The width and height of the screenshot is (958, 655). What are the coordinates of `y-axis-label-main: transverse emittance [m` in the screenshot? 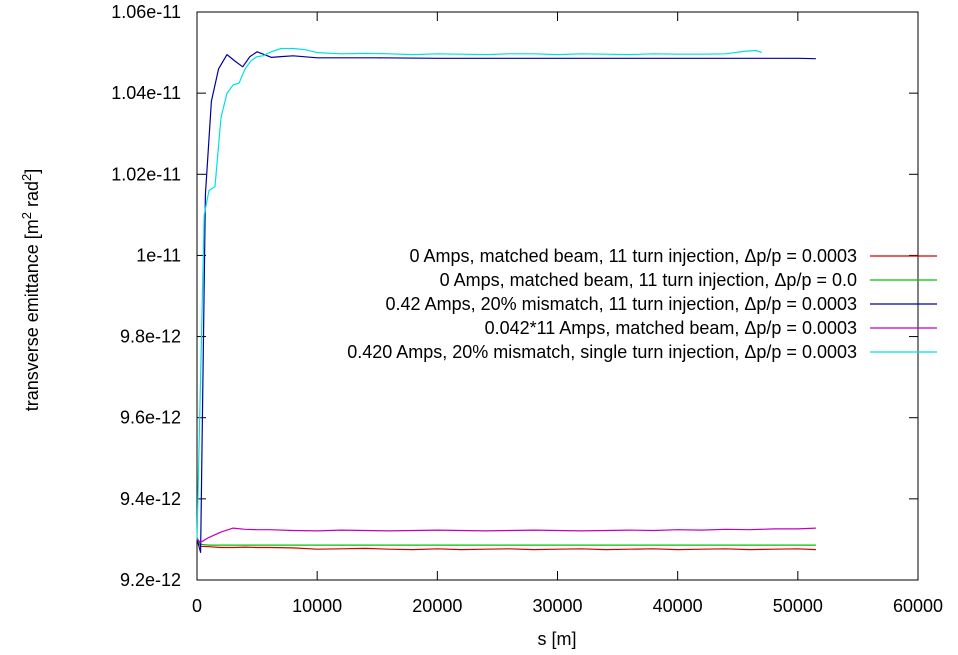 It's located at (32, 315).